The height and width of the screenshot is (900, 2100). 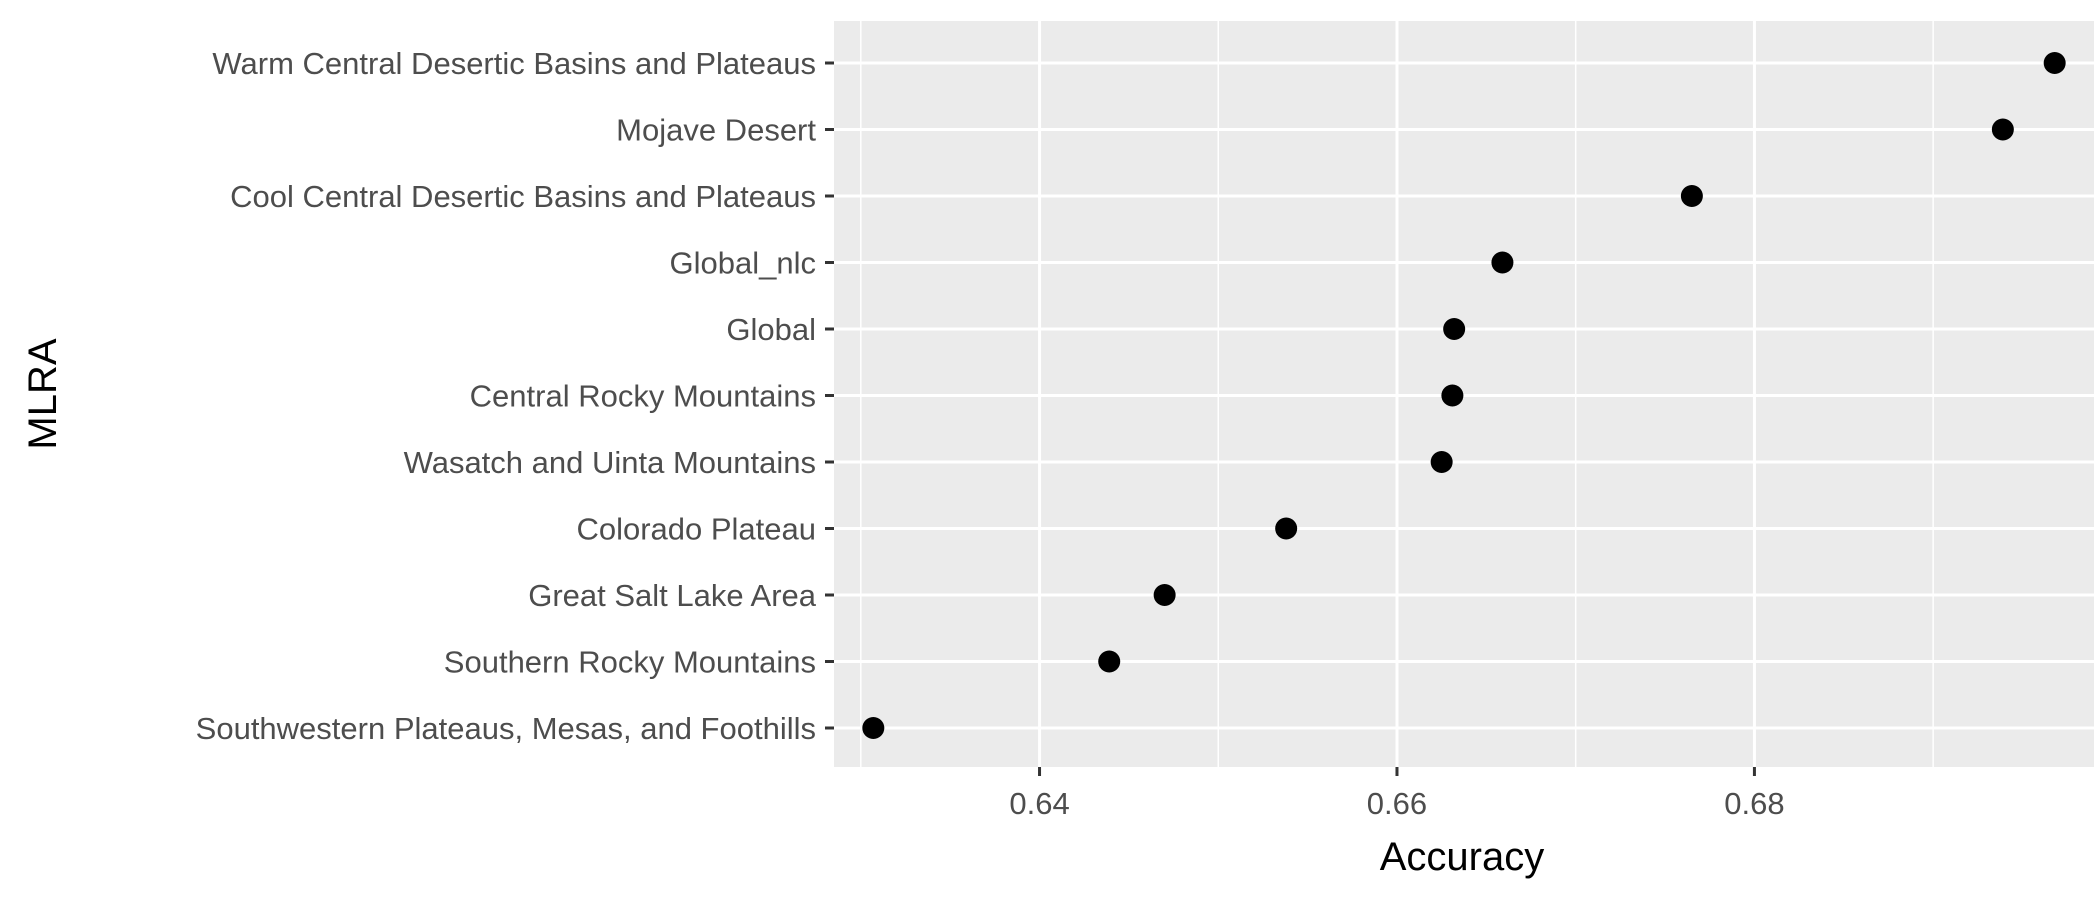 I want to click on y-tick-label: Global, so click(x=771, y=329).